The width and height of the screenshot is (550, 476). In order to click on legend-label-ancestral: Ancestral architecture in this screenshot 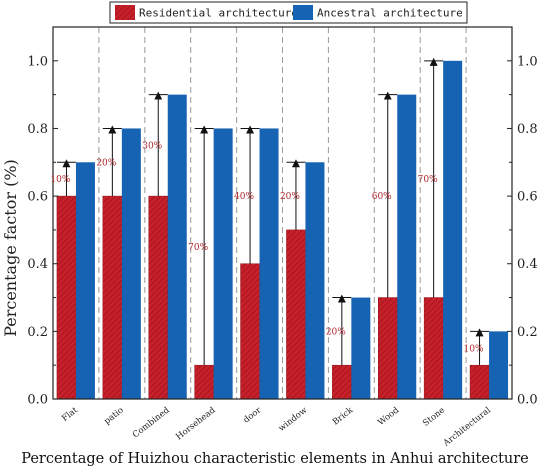, I will do `click(390, 13)`.